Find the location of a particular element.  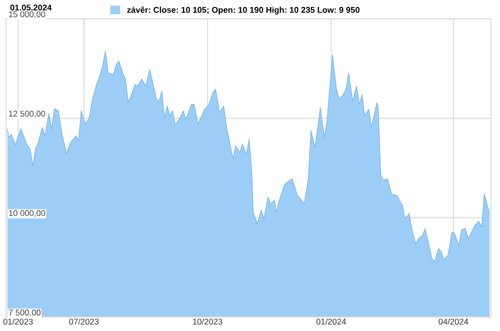

legend-label: závěr: Close: 10 105; Open: 10 190 High: 10 235 Low: 9 950 is located at coordinates (243, 10).